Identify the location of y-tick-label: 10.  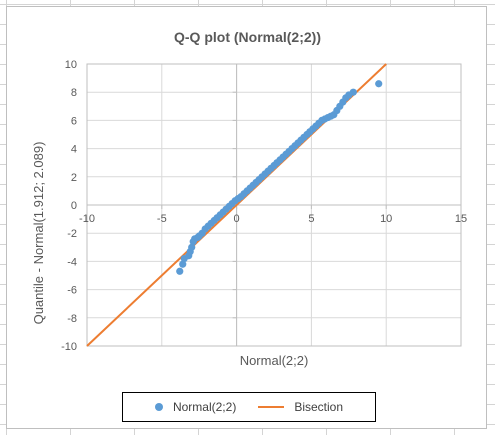
(71, 65).